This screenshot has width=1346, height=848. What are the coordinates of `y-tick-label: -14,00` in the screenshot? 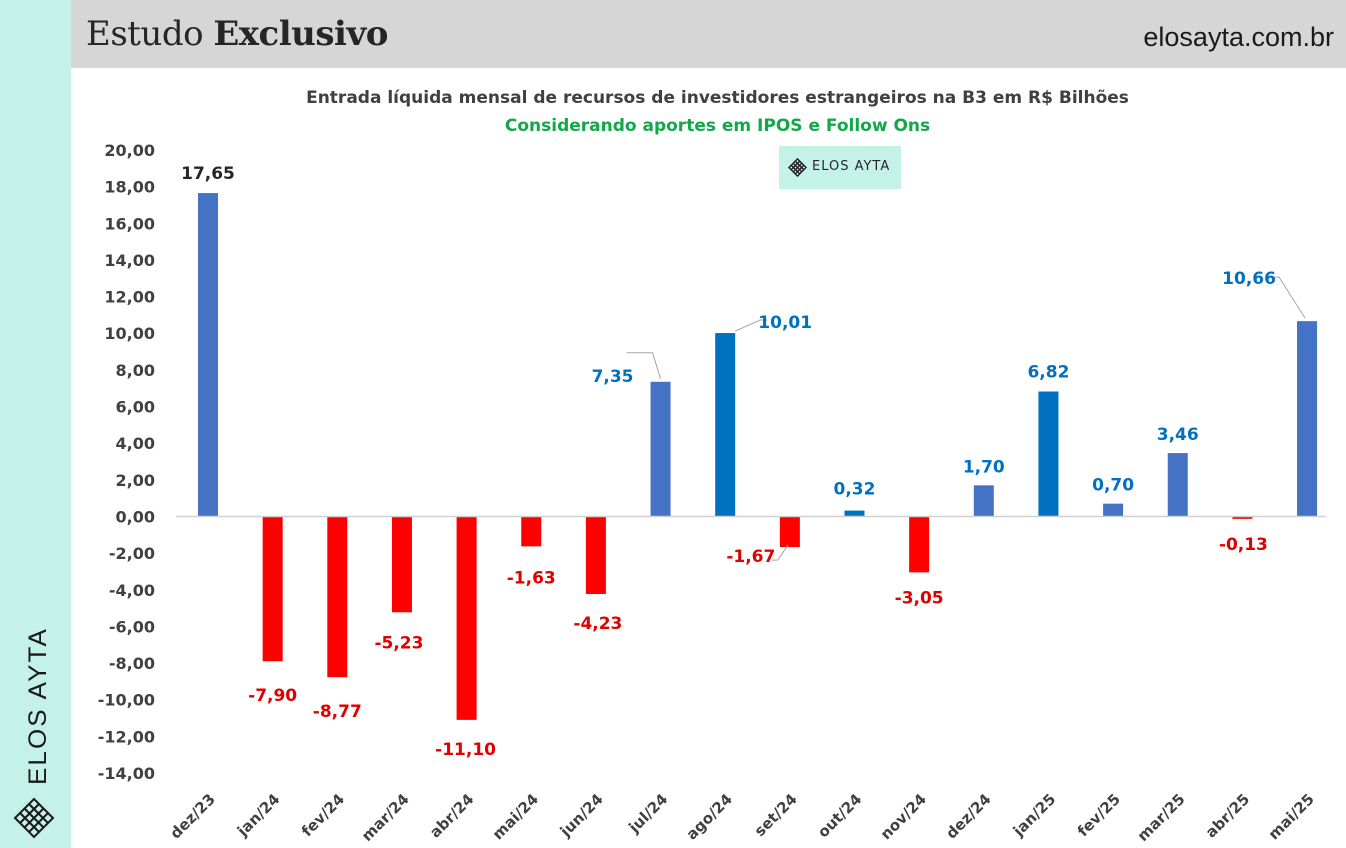 It's located at (126, 773).